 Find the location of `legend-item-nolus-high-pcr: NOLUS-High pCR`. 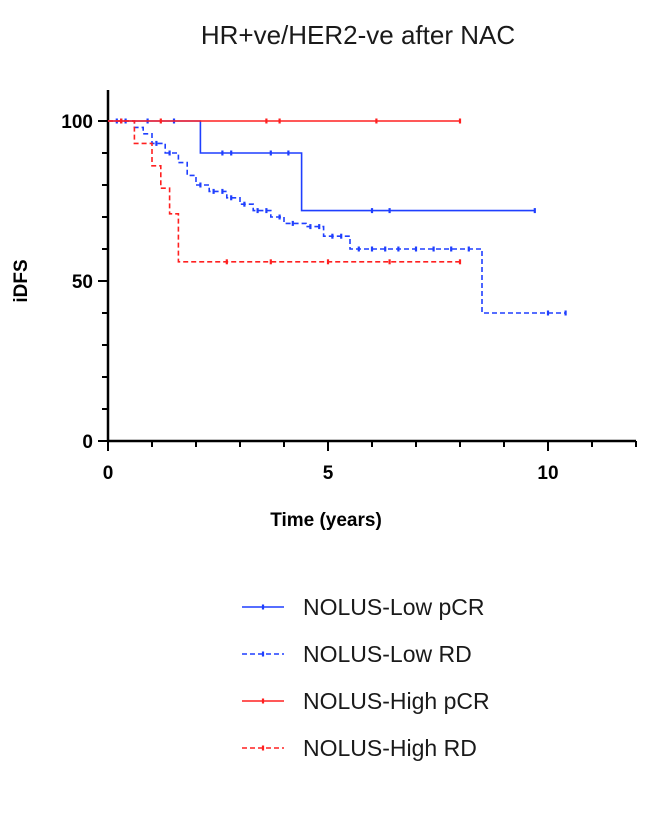

legend-item-nolus-high-pcr: NOLUS-High pCR is located at coordinates (366, 701).